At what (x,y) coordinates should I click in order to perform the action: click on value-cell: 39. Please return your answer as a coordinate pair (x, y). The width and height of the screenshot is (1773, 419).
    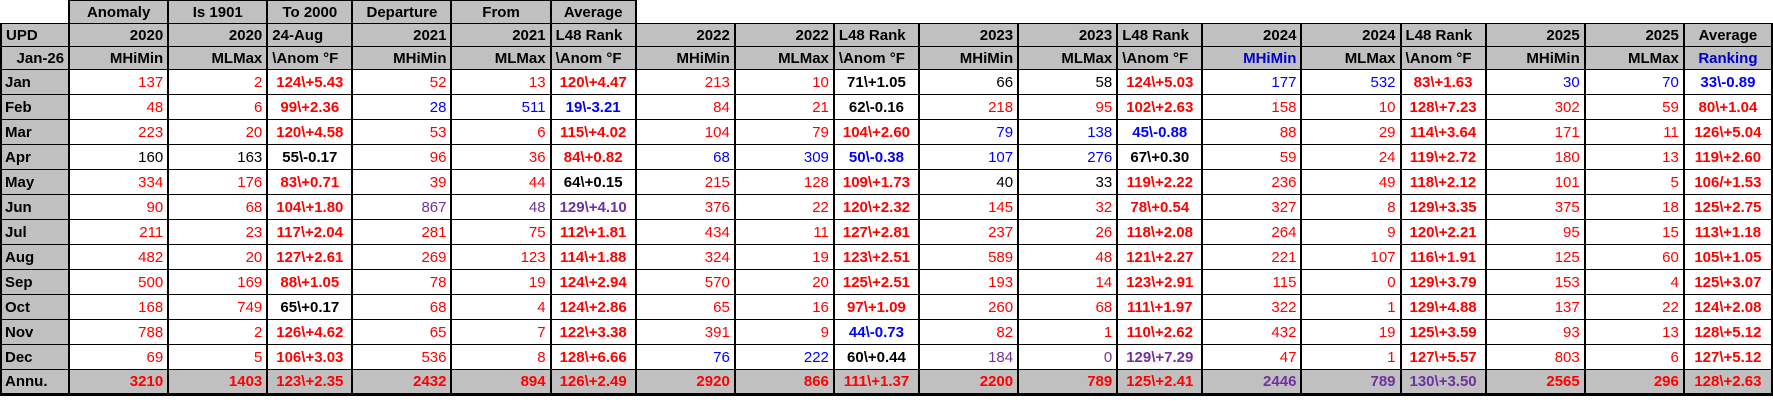
    Looking at the image, I should click on (402, 182).